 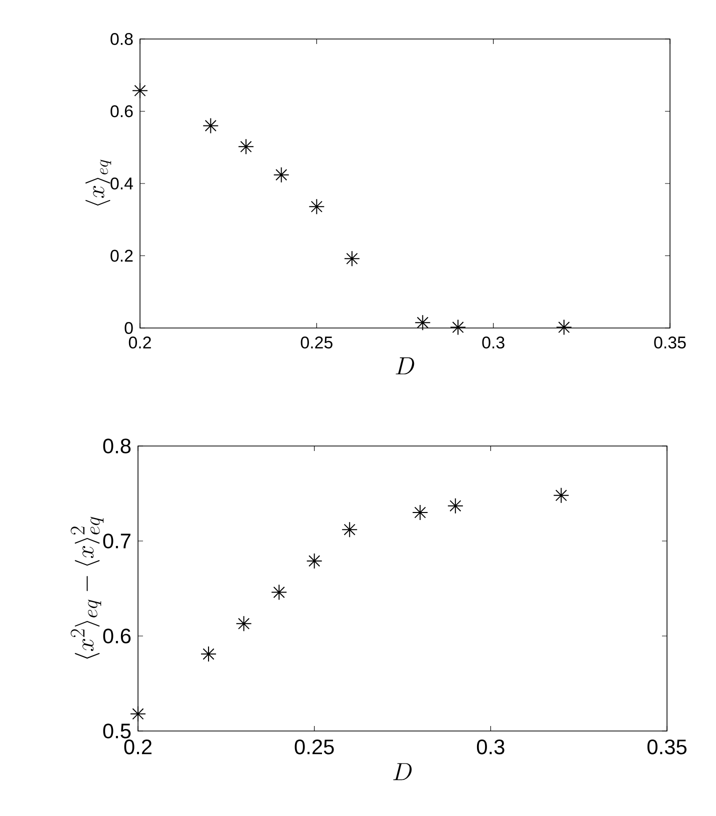 What do you see at coordinates (116, 541) in the screenshot?
I see `y-tick-label: 0.7` at bounding box center [116, 541].